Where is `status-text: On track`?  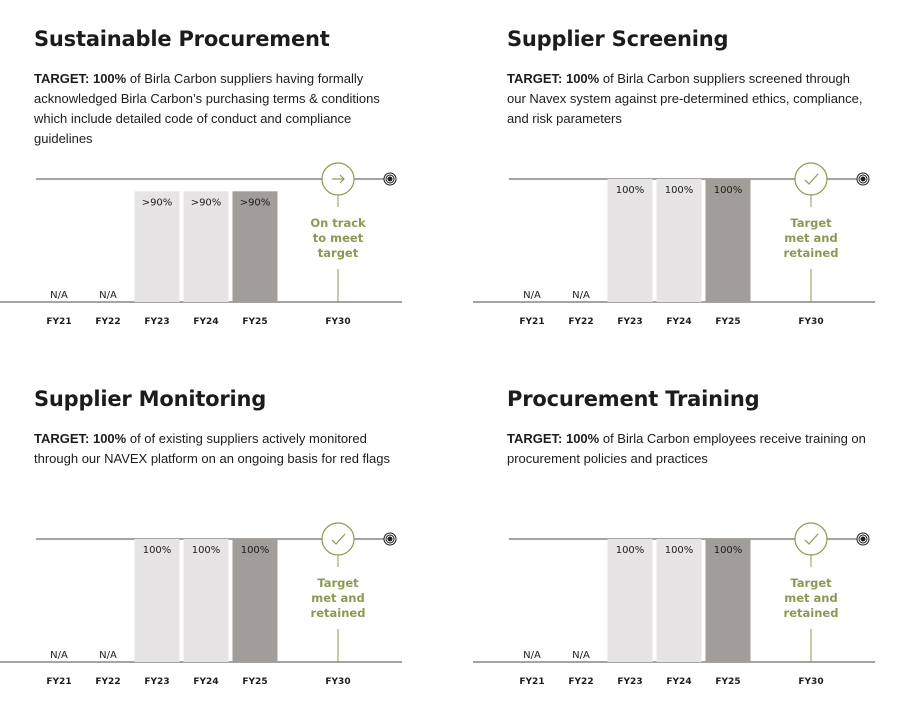
status-text: On track is located at coordinates (338, 223).